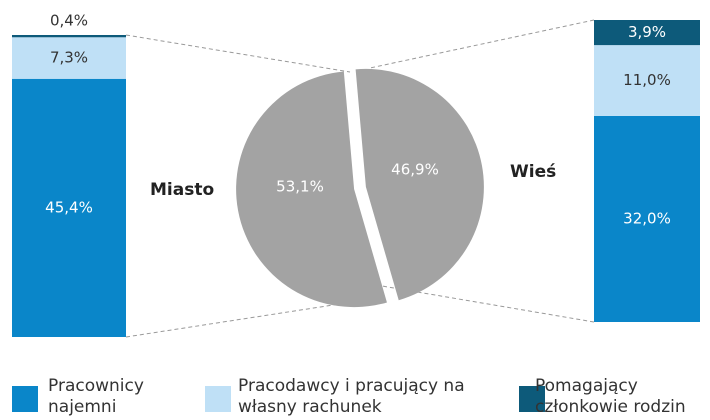 The image size is (710, 420). Describe the element at coordinates (300, 187) in the screenshot. I see `slice-label: 53,1%` at that location.